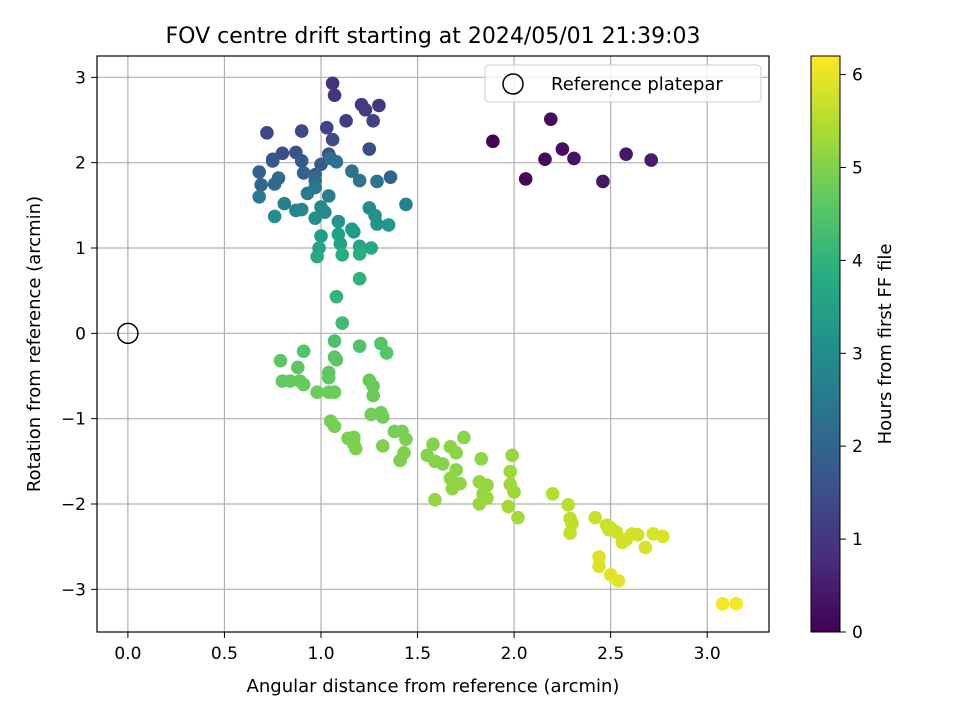 The width and height of the screenshot is (960, 720). What do you see at coordinates (34, 344) in the screenshot?
I see `y-axis-label: Rotation from reference (arcmin)` at bounding box center [34, 344].